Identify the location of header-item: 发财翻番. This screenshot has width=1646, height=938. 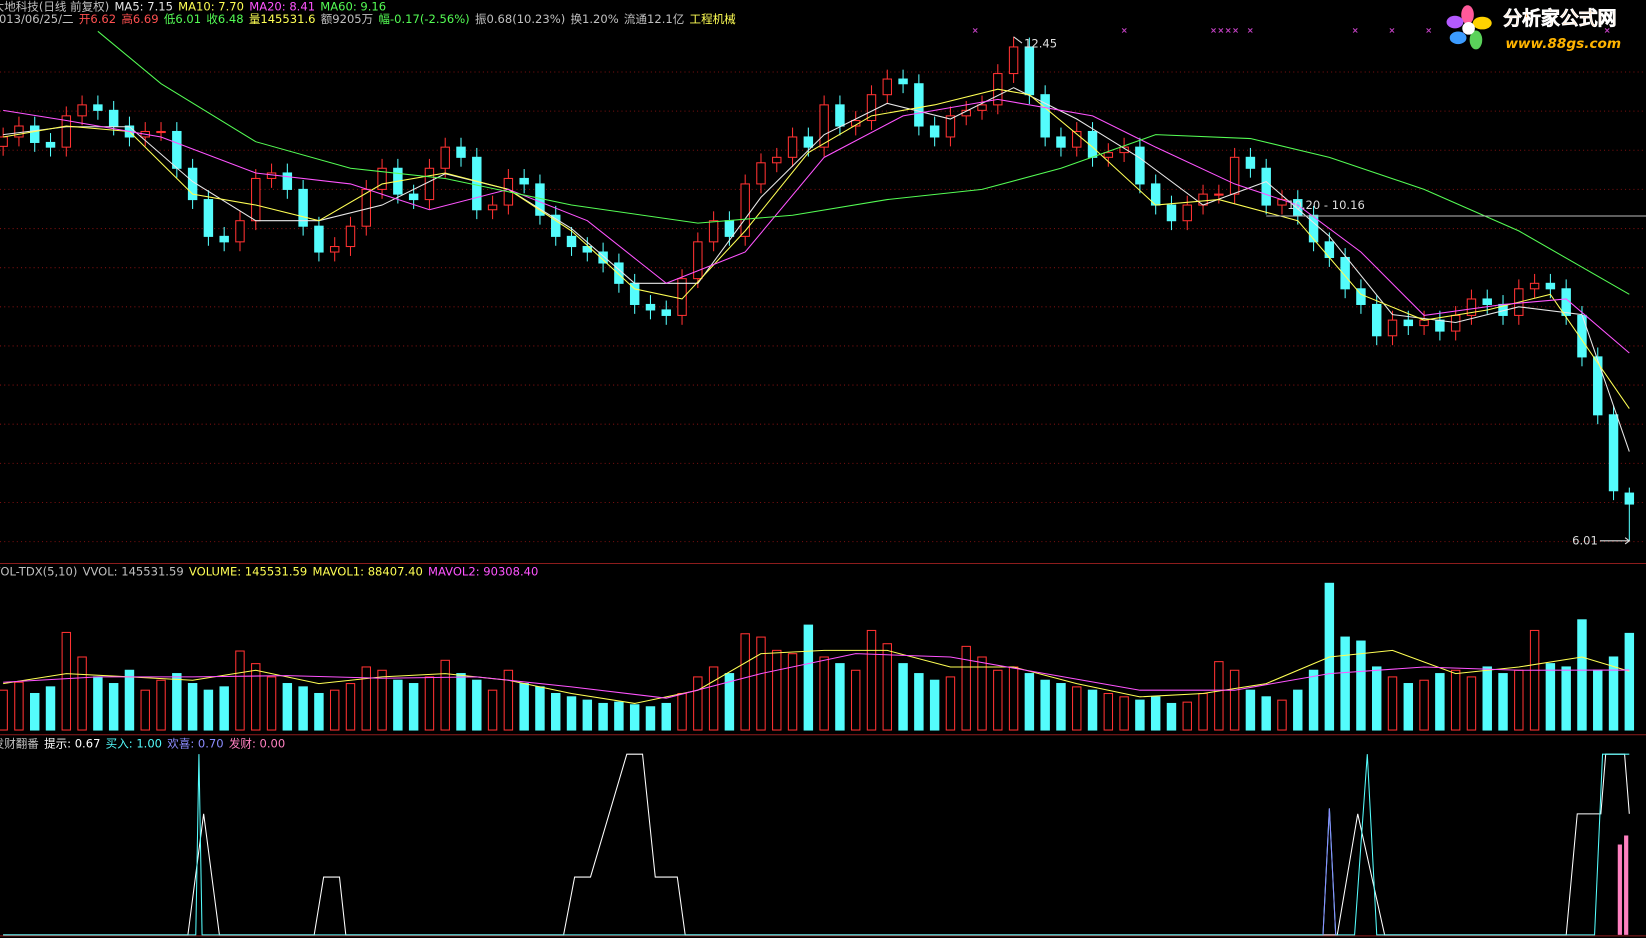
(19, 743).